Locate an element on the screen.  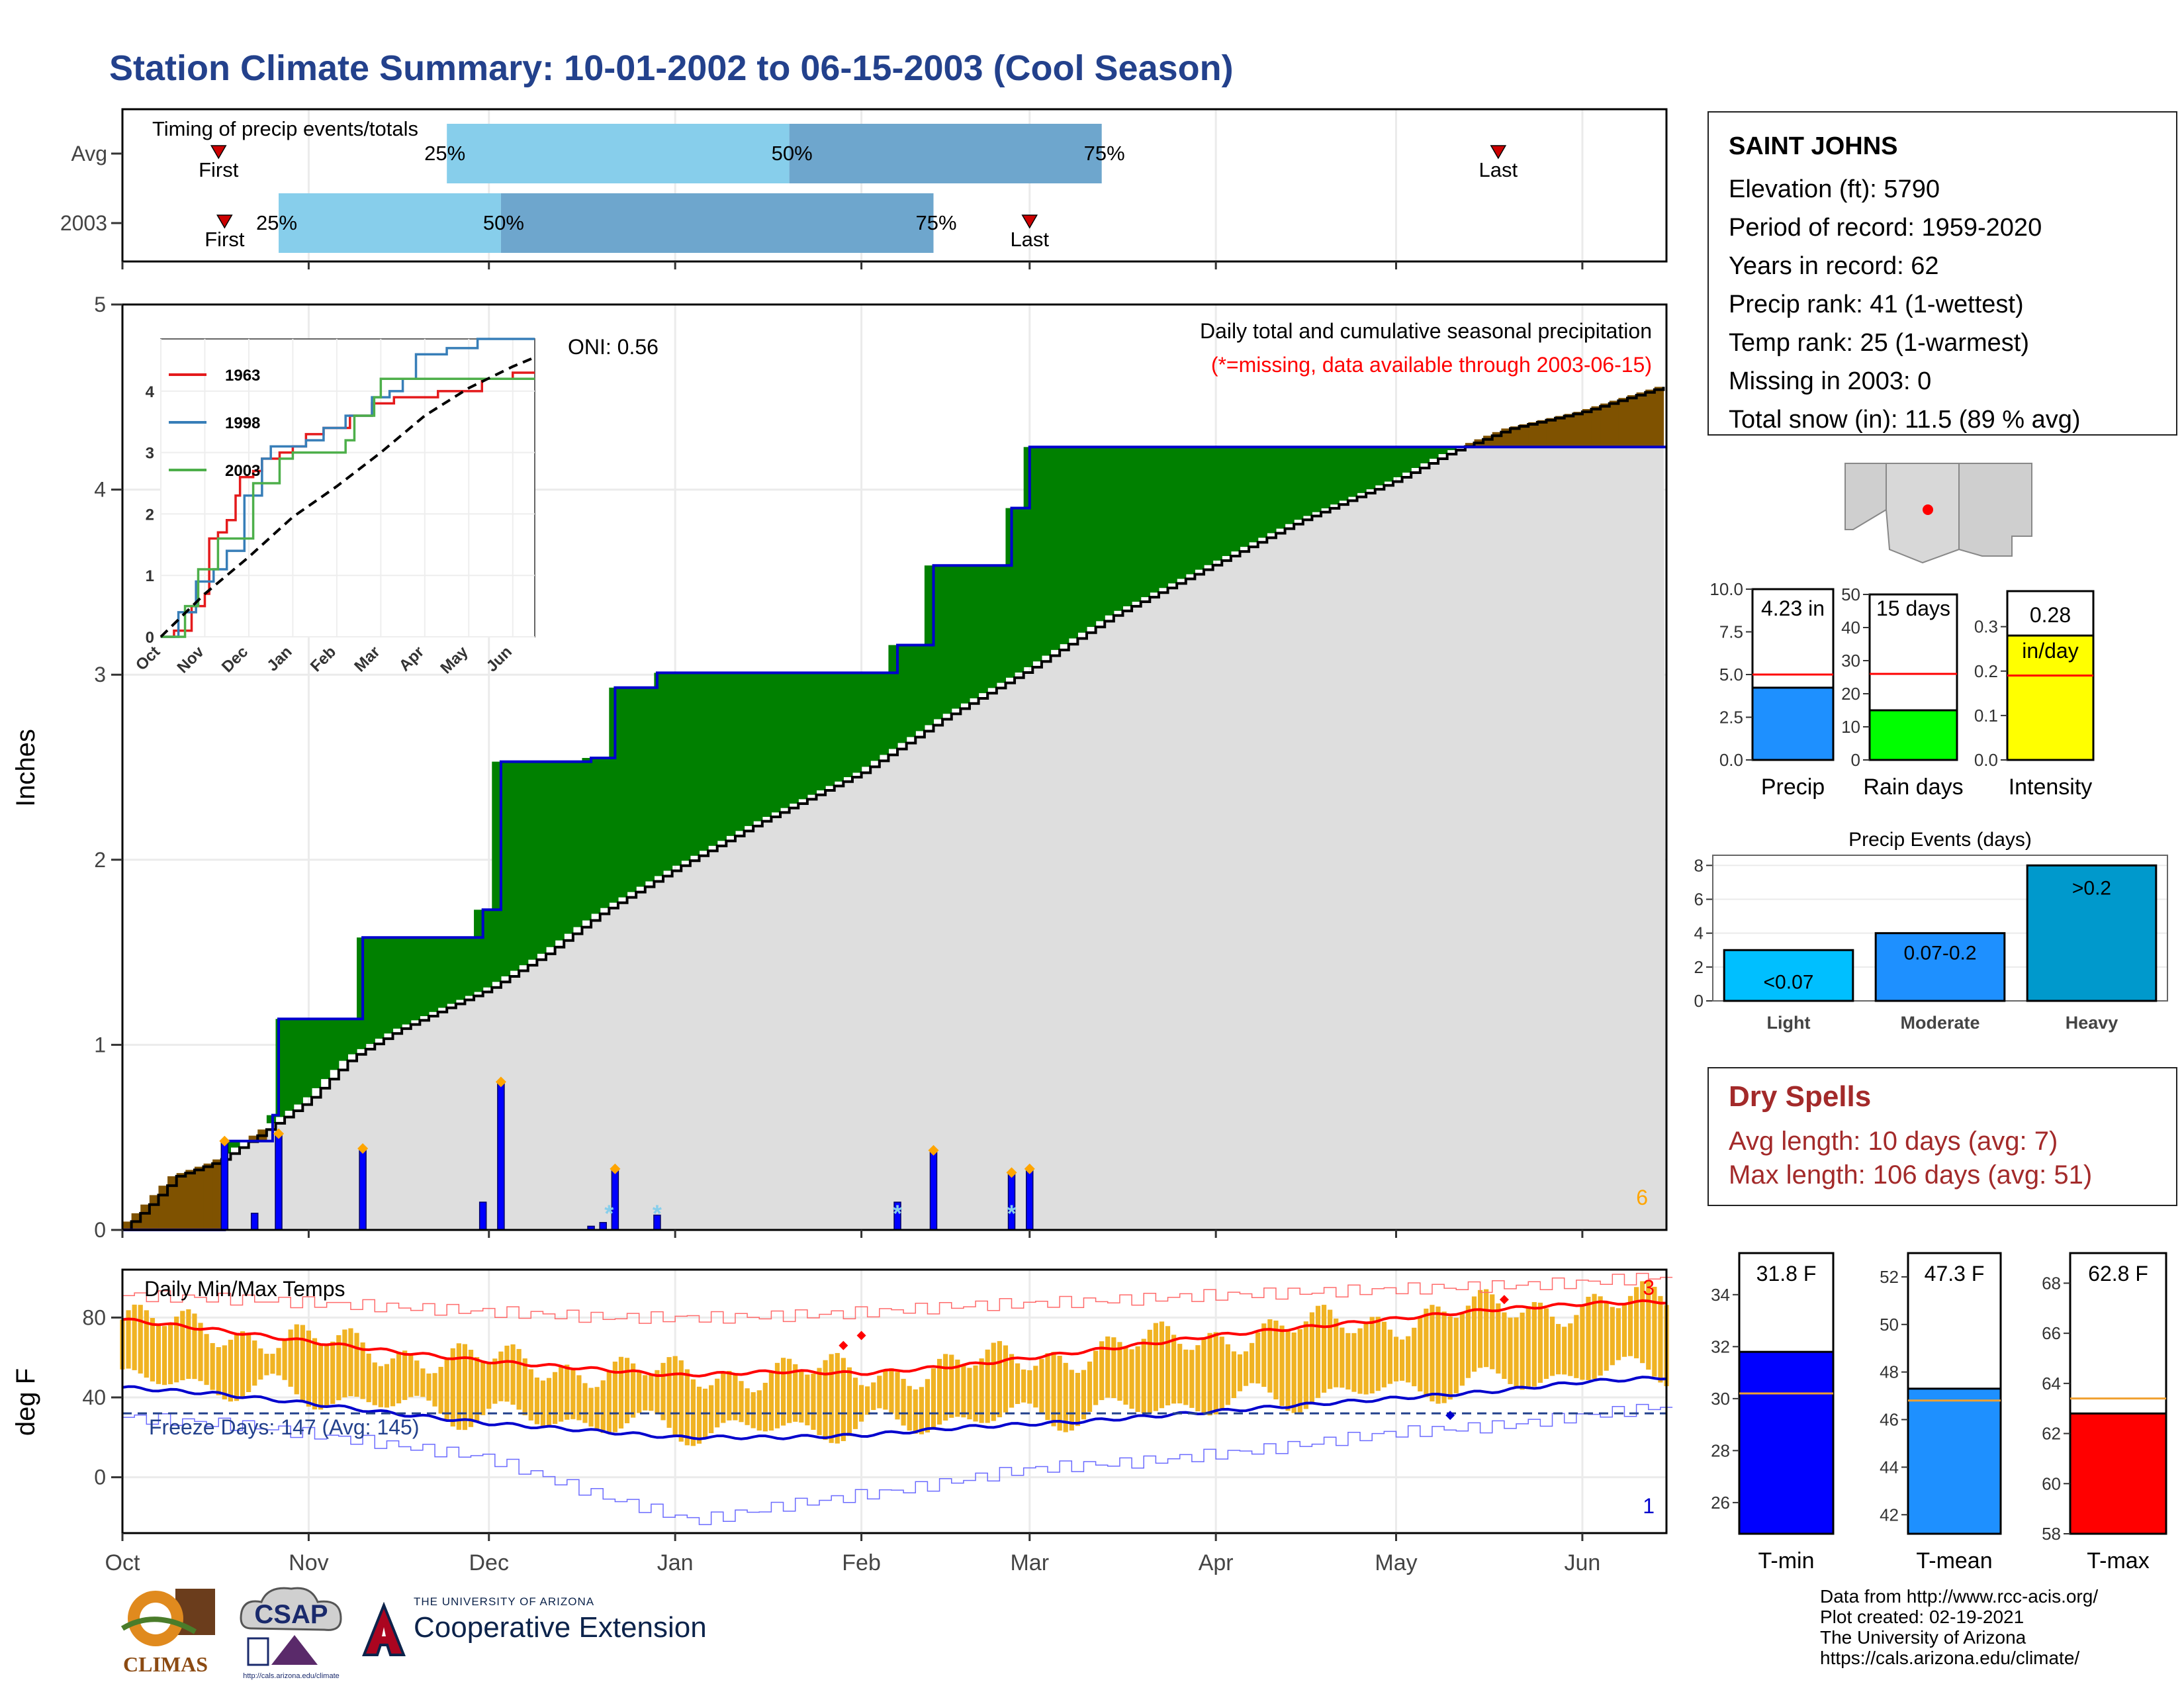
events-bar-label: <0.07 is located at coordinates (1789, 982).